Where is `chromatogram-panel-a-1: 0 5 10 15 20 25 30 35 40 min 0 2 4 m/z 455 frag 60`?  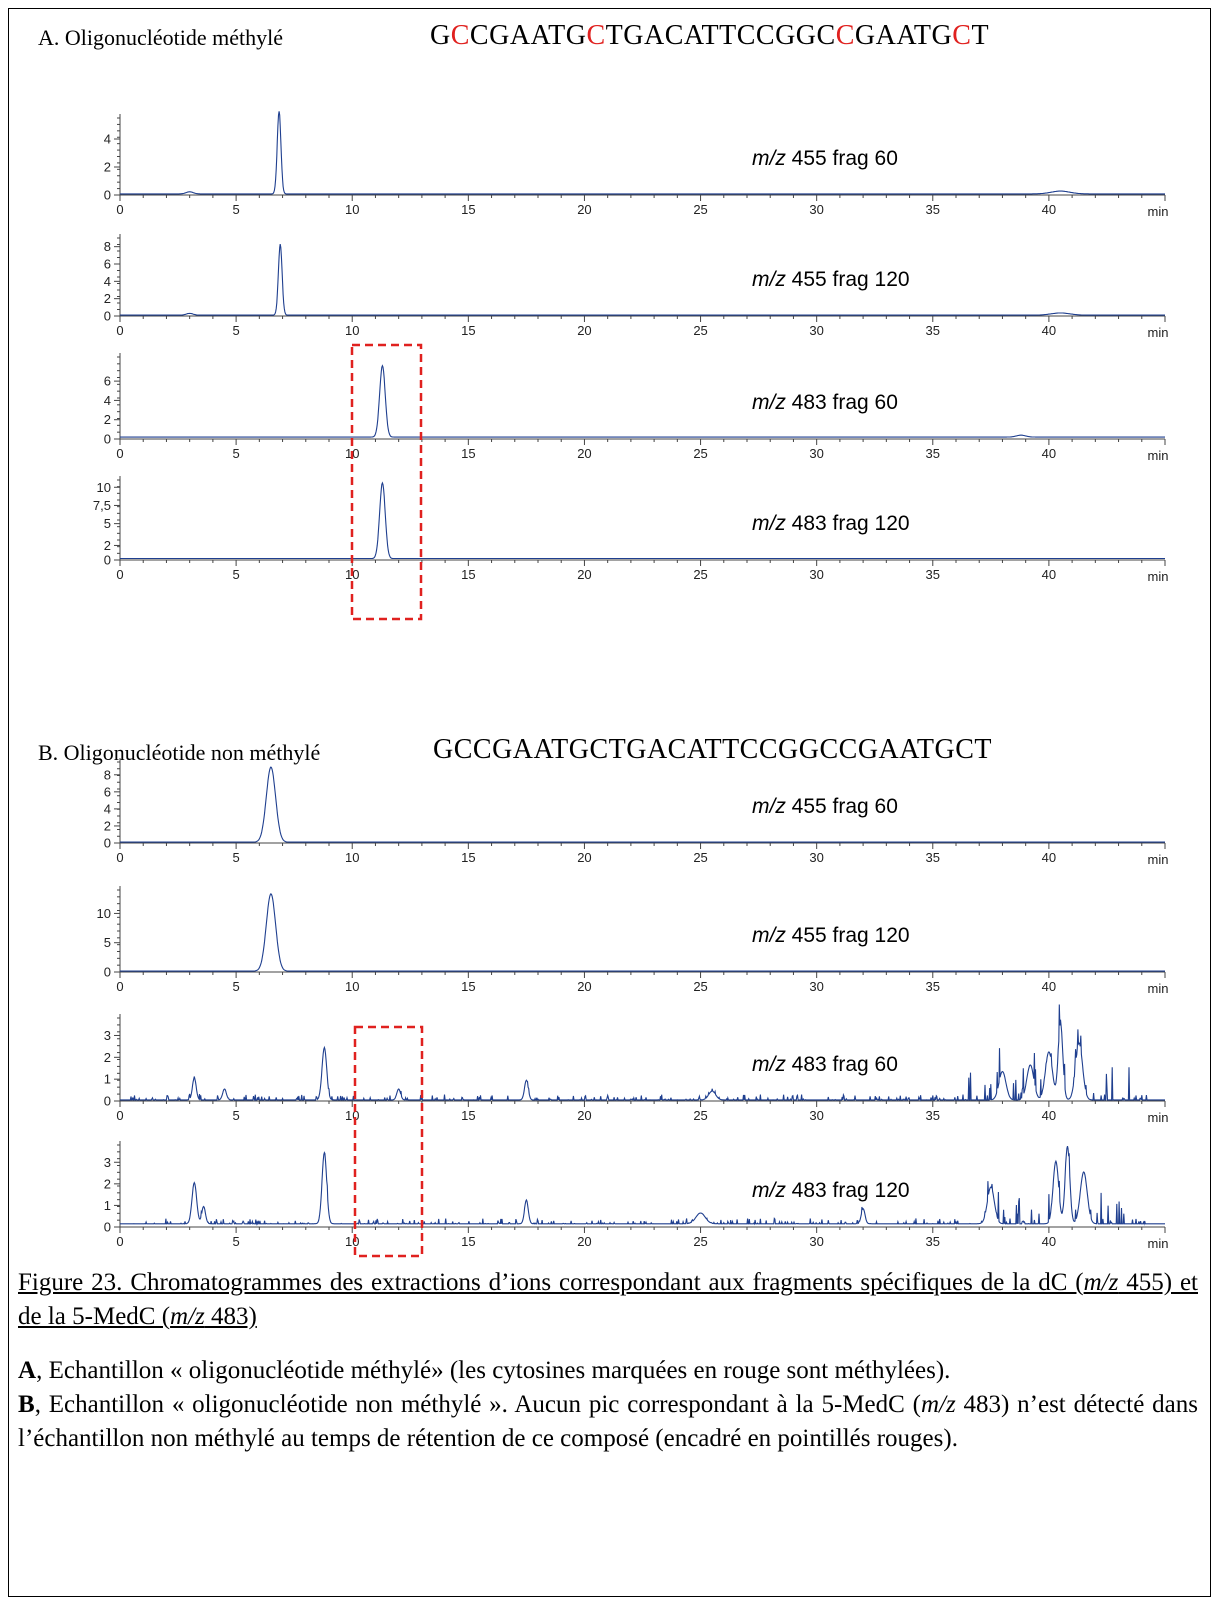
chromatogram-panel-a-1: 0 5 10 15 20 25 30 35 40 min 0 2 4 m/z 455 frag 60 is located at coordinates (636, 165).